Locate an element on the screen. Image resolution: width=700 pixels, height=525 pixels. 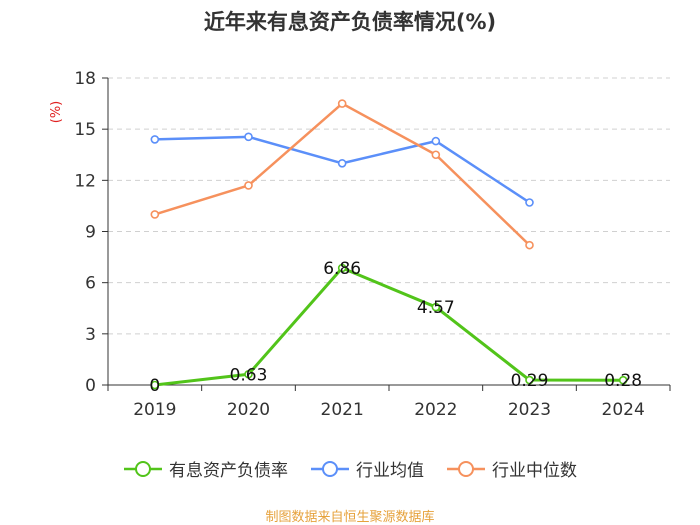
data-label: 0.28 is located at coordinates (623, 381).